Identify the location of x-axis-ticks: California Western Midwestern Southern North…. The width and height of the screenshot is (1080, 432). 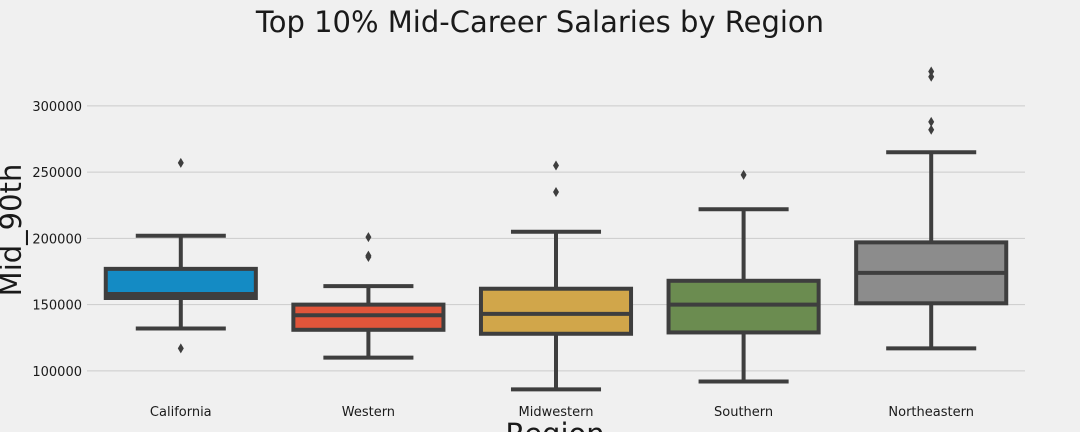
(562, 412).